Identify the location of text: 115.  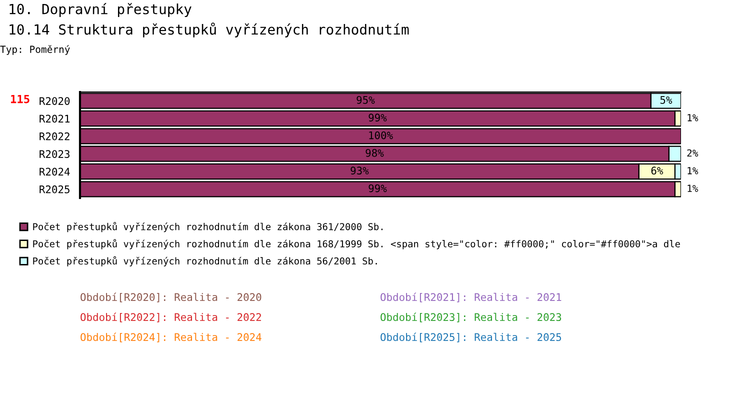
(20, 99).